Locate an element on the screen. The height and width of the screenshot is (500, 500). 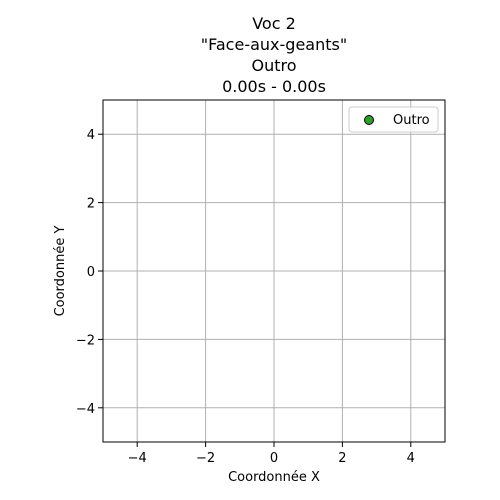
y-tick-label: 0 is located at coordinates (91, 272).